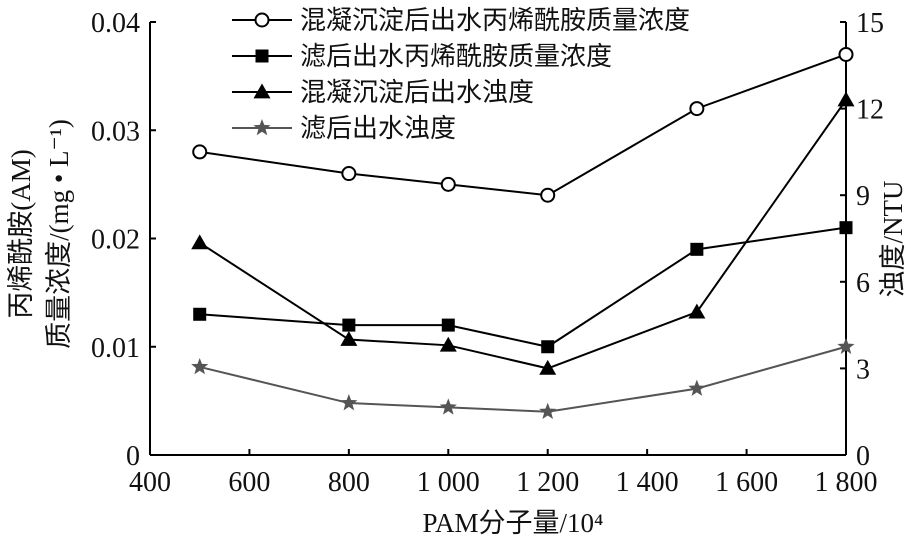 The height and width of the screenshot is (547, 921). Describe the element at coordinates (870, 23) in the screenshot. I see `y-right-tick-label: 15` at that location.